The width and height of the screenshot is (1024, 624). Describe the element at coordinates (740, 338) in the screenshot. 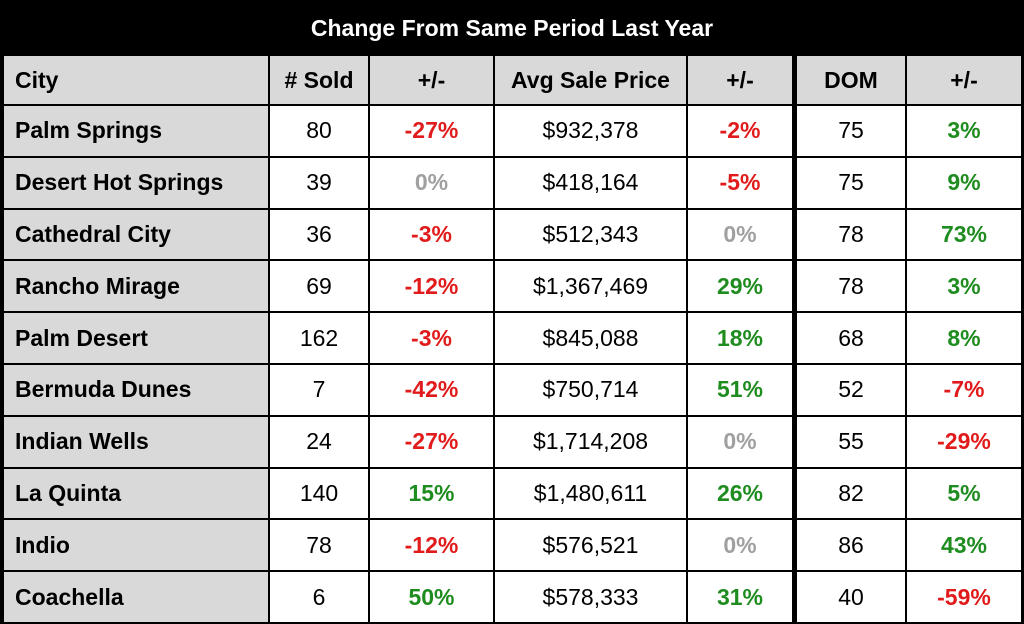

I see `row-price-change: 18%` at that location.